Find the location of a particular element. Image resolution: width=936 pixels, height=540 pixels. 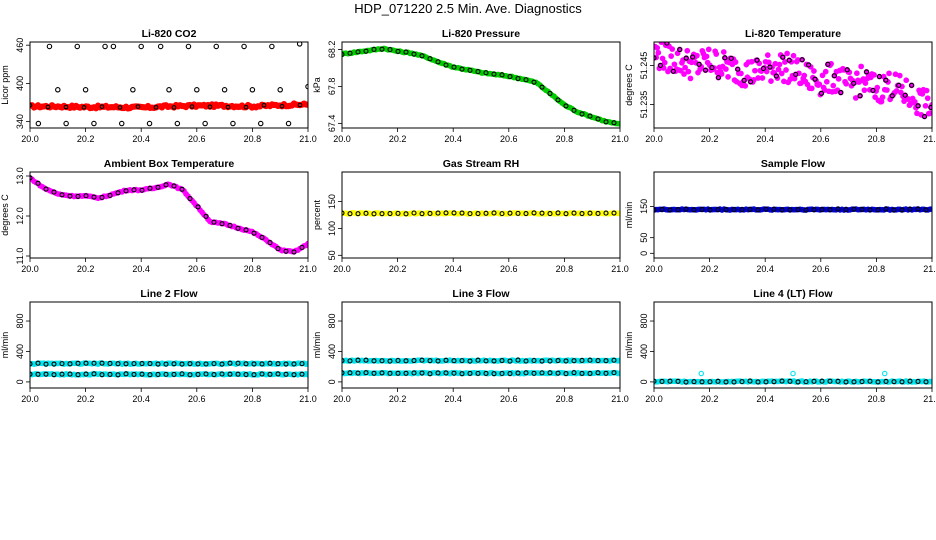

y-tick-label: 340 is located at coordinates (20, 121).